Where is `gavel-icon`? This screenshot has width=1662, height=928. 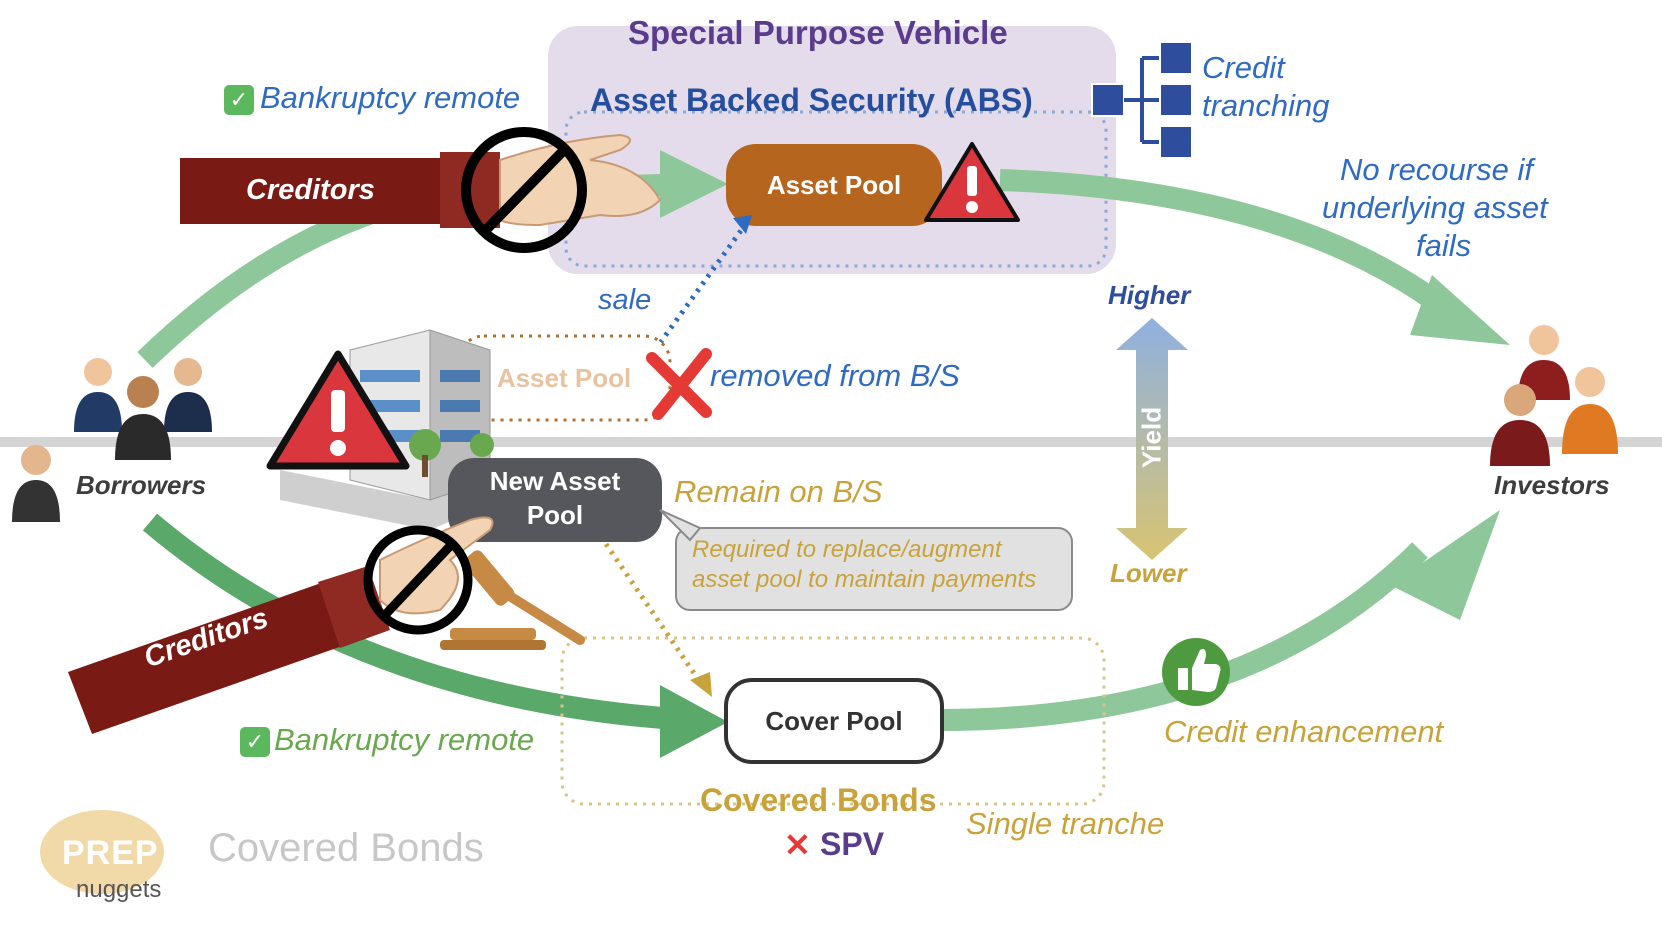 gavel-icon is located at coordinates (512, 600).